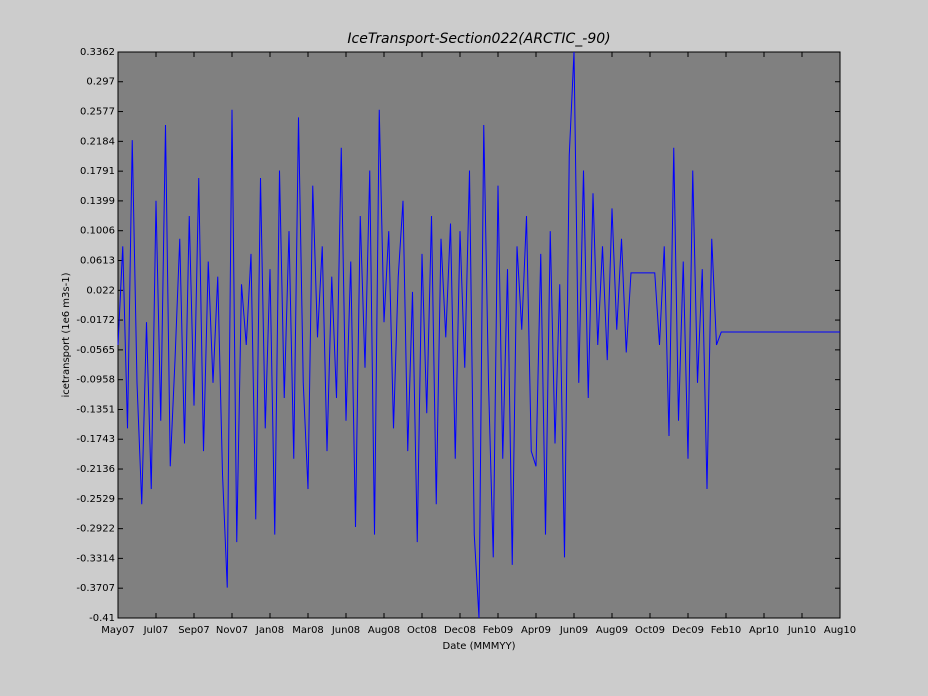 The width and height of the screenshot is (928, 696). I want to click on y-tick-label: -0.2529, so click(95, 499).